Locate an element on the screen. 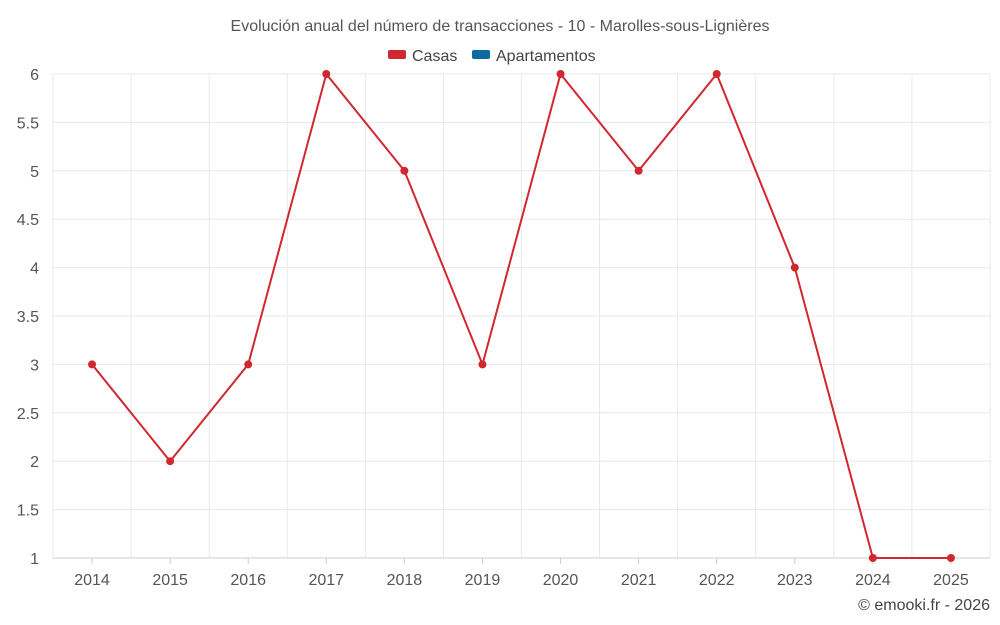 Image resolution: width=1000 pixels, height=625 pixels. x-tick-label: 2015 is located at coordinates (170, 580).